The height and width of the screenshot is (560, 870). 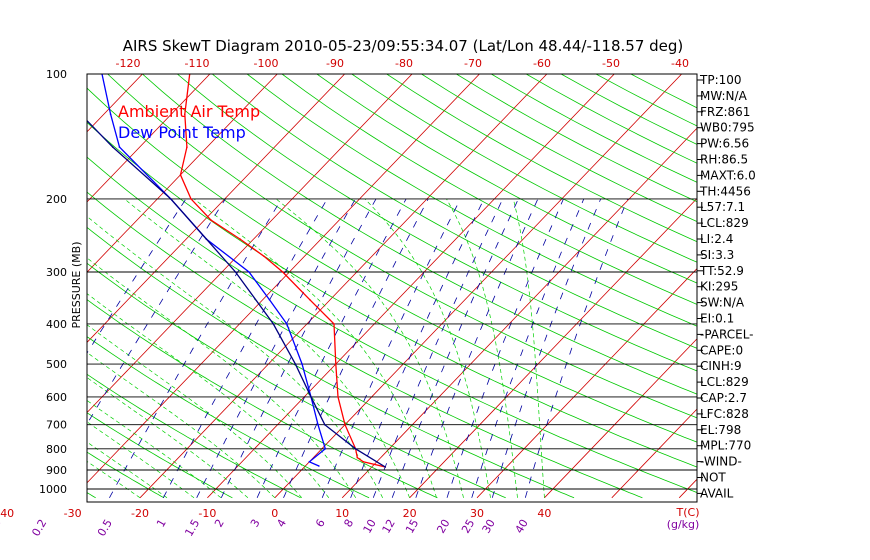 What do you see at coordinates (56, 74) in the screenshot?
I see `y-tick-label: 100` at bounding box center [56, 74].